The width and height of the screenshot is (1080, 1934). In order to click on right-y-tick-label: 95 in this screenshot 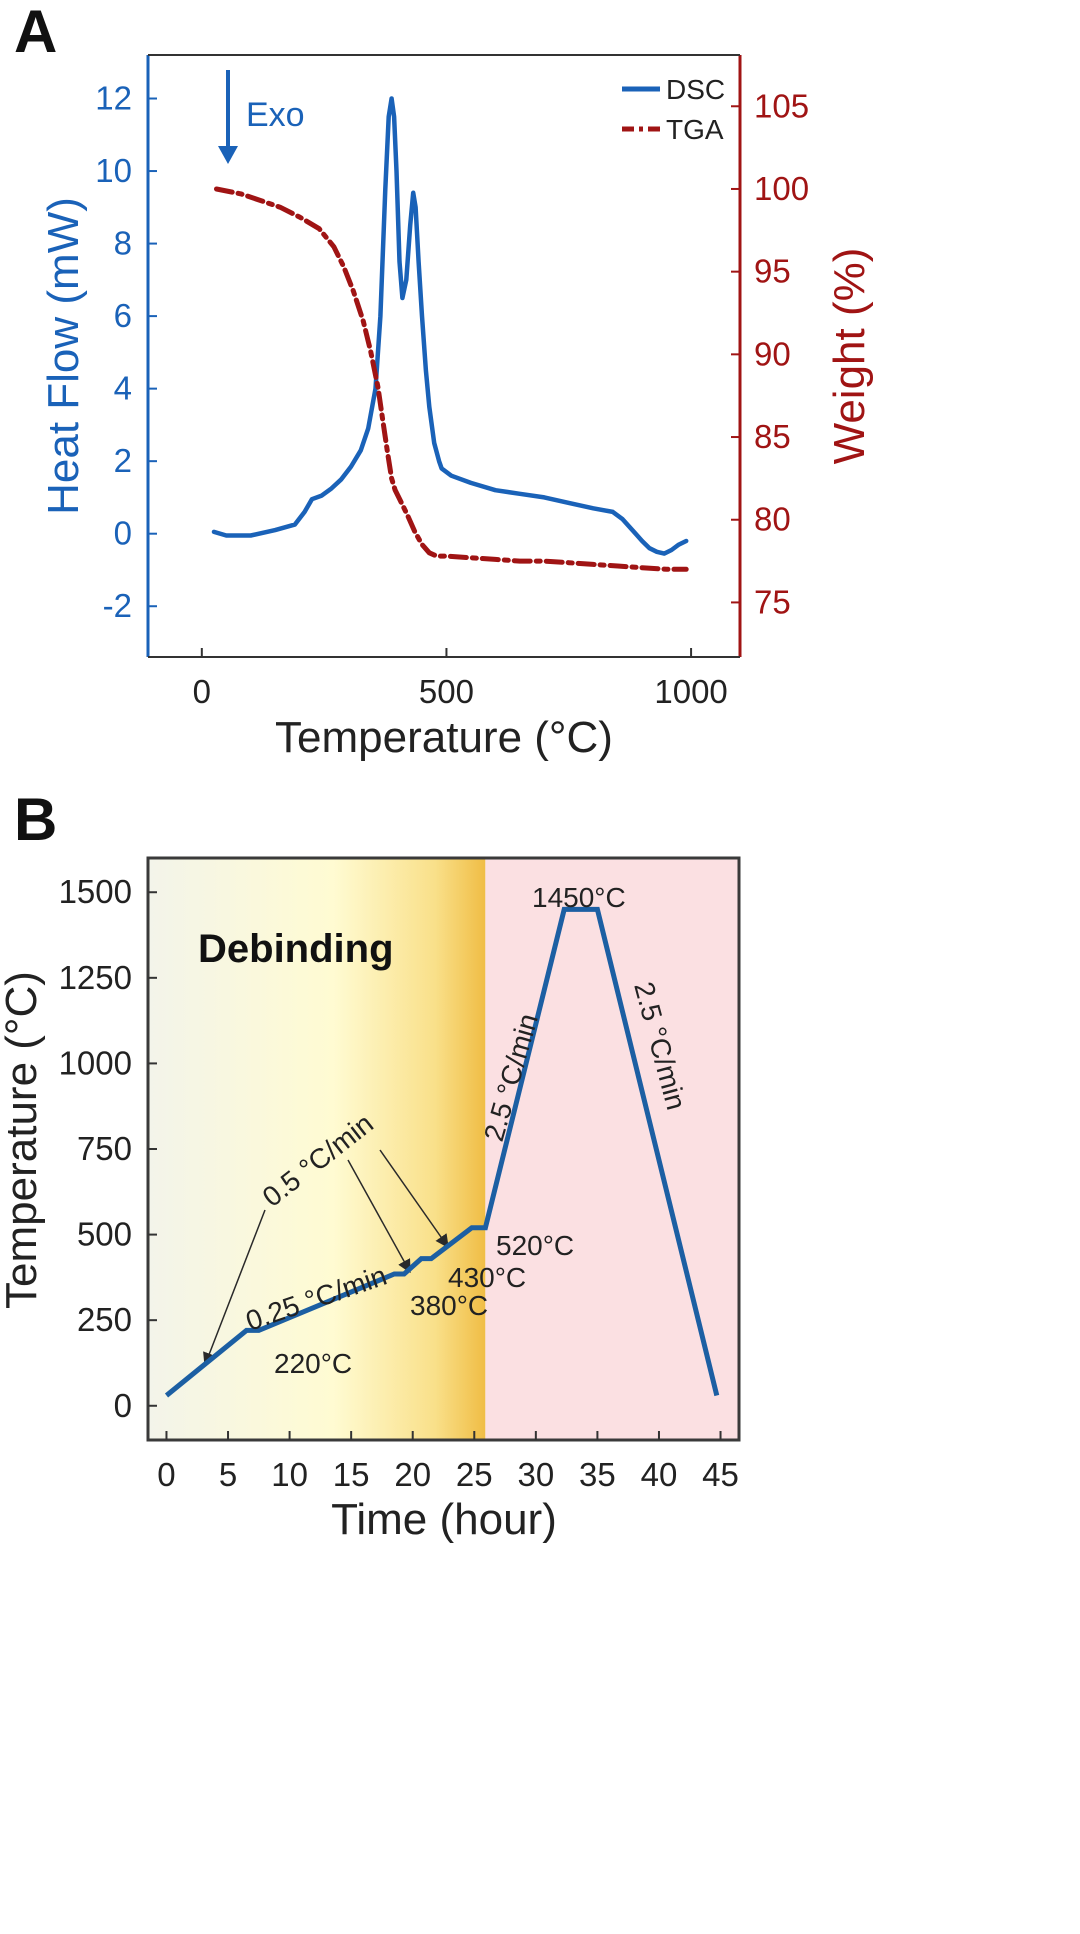, I will do `click(772, 271)`.